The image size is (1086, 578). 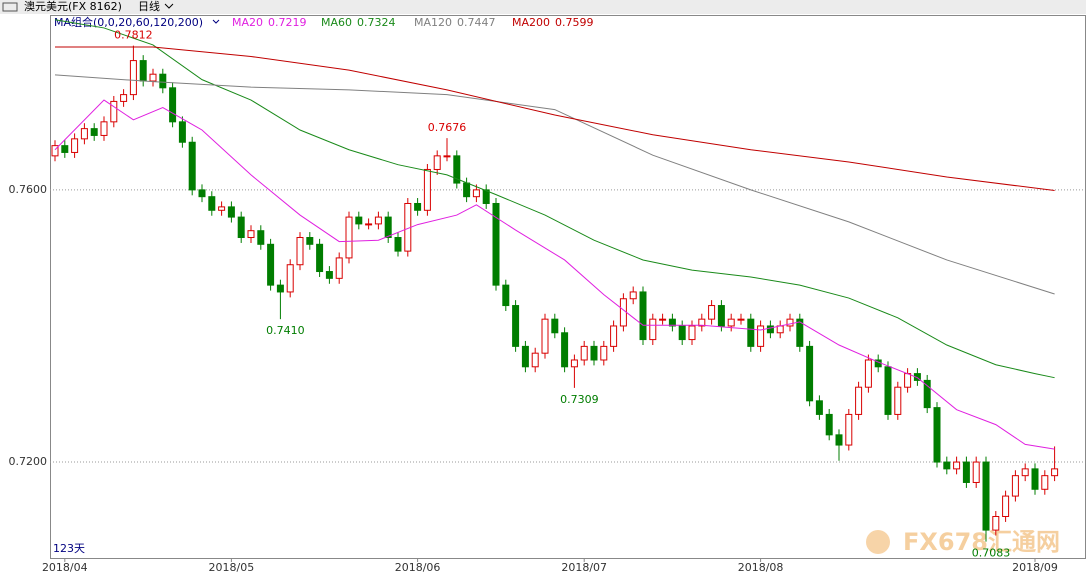 What do you see at coordinates (584, 567) in the screenshot?
I see `x-tick-label: 2018/07` at bounding box center [584, 567].